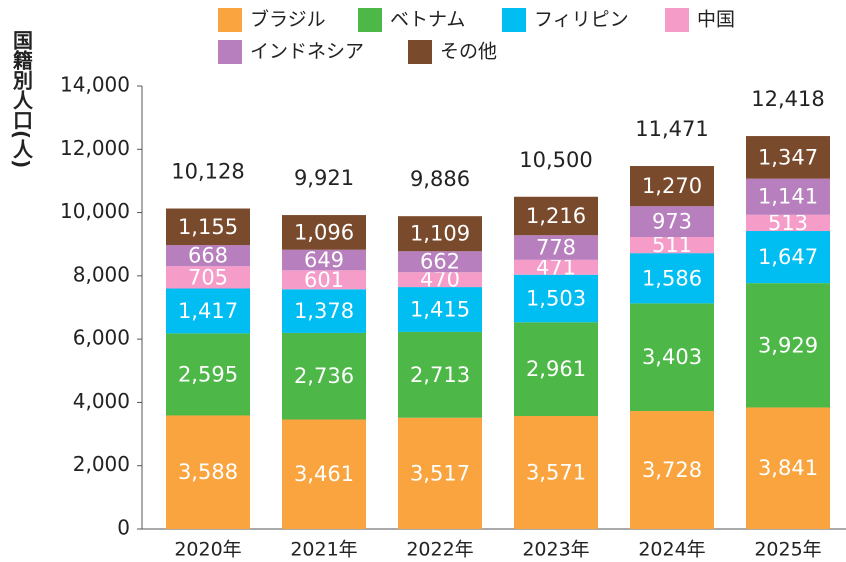  What do you see at coordinates (324, 178) in the screenshot?
I see `total-label: 9,921` at bounding box center [324, 178].